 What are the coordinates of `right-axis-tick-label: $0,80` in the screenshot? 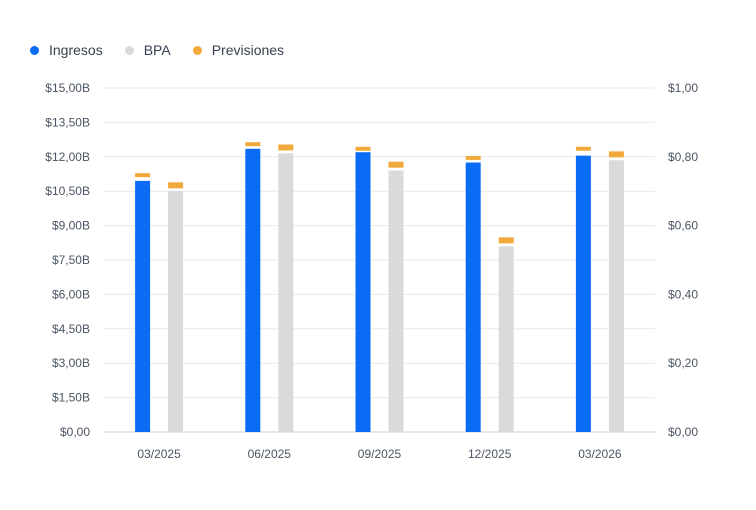 It's located at (683, 157).